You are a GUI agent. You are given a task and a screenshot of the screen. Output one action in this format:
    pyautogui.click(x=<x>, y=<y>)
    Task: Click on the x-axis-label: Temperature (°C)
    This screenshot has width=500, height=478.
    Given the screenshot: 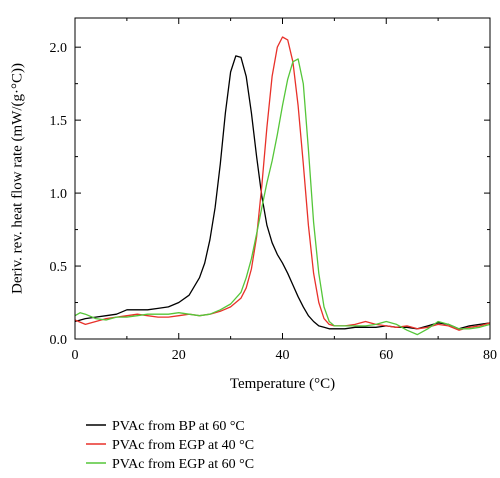 What is the action you would take?
    pyautogui.click(x=282, y=384)
    